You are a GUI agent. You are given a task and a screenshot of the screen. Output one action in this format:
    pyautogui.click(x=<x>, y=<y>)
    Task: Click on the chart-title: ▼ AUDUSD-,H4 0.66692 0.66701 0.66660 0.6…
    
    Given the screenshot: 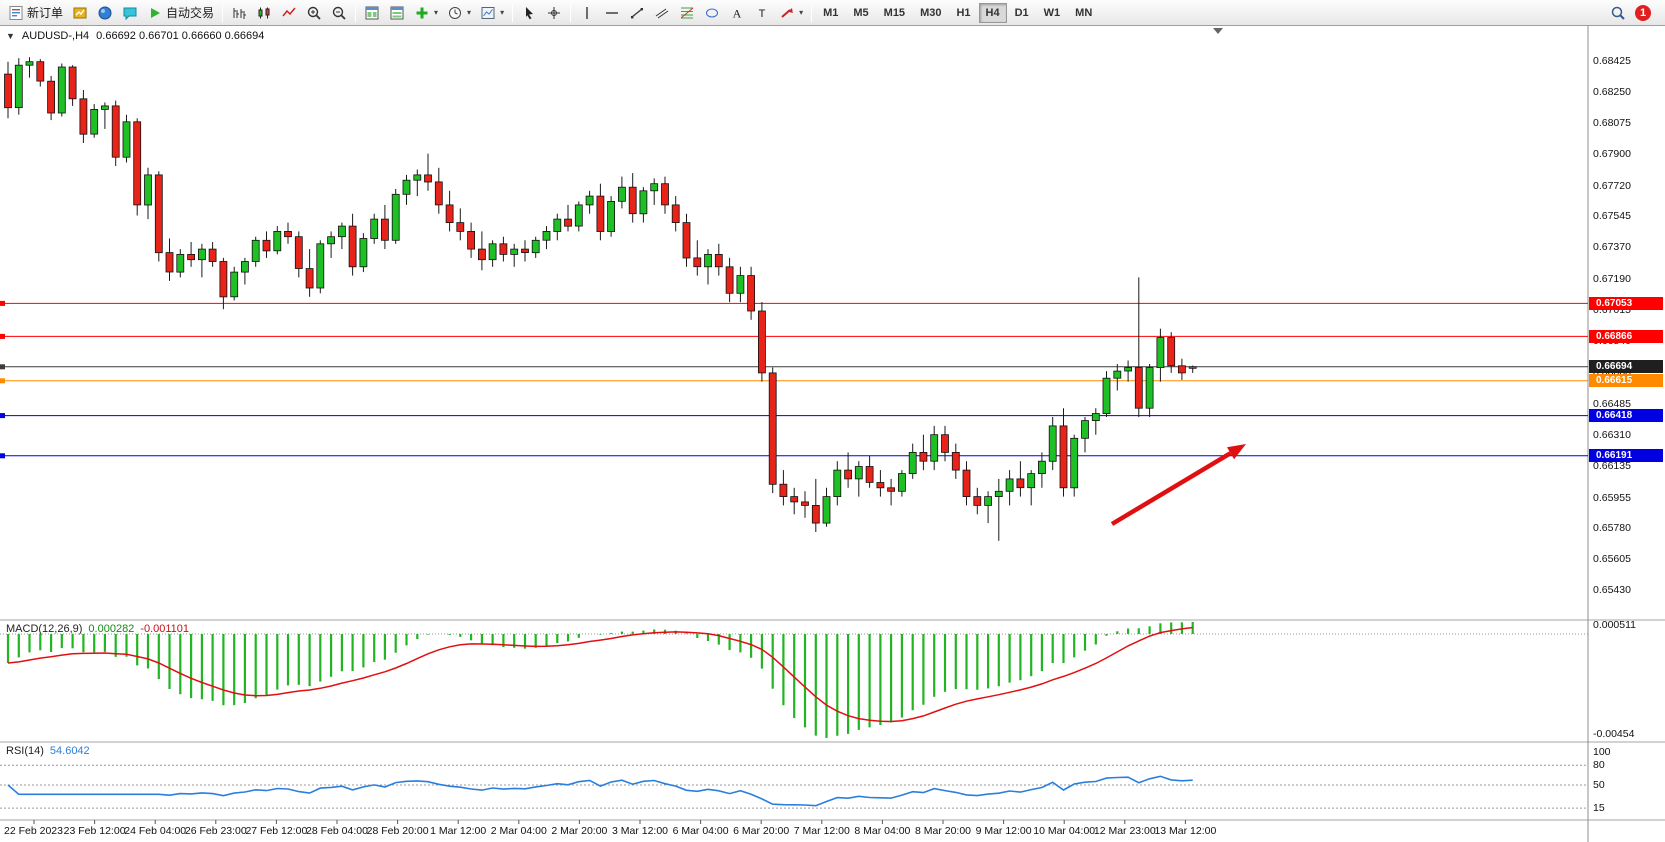 What is the action you would take?
    pyautogui.click(x=135, y=36)
    